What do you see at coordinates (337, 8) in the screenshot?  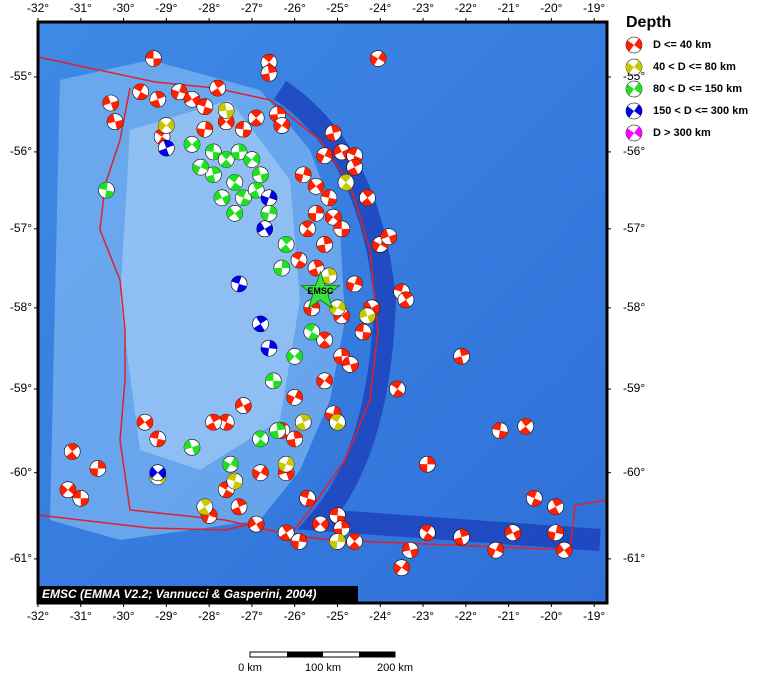 I see `lon-label: -25°` at bounding box center [337, 8].